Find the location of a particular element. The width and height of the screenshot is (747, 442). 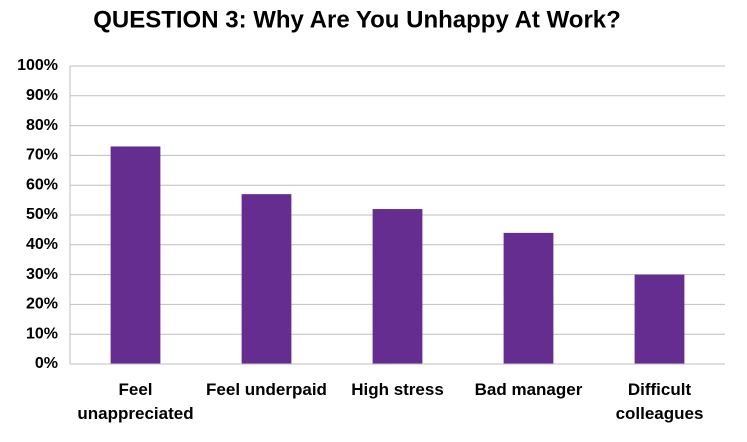

y-tick-label: 30% is located at coordinates (42, 274).